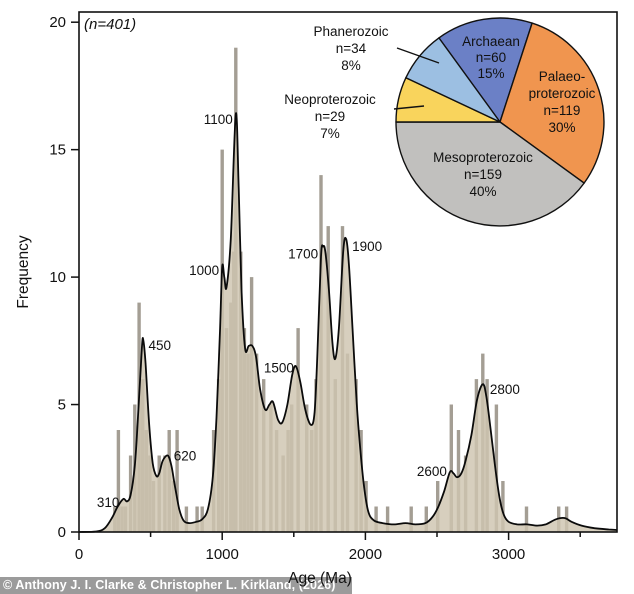 The width and height of the screenshot is (634, 594). Describe the element at coordinates (505, 389) in the screenshot. I see `peak-label-2800: 2800` at that location.